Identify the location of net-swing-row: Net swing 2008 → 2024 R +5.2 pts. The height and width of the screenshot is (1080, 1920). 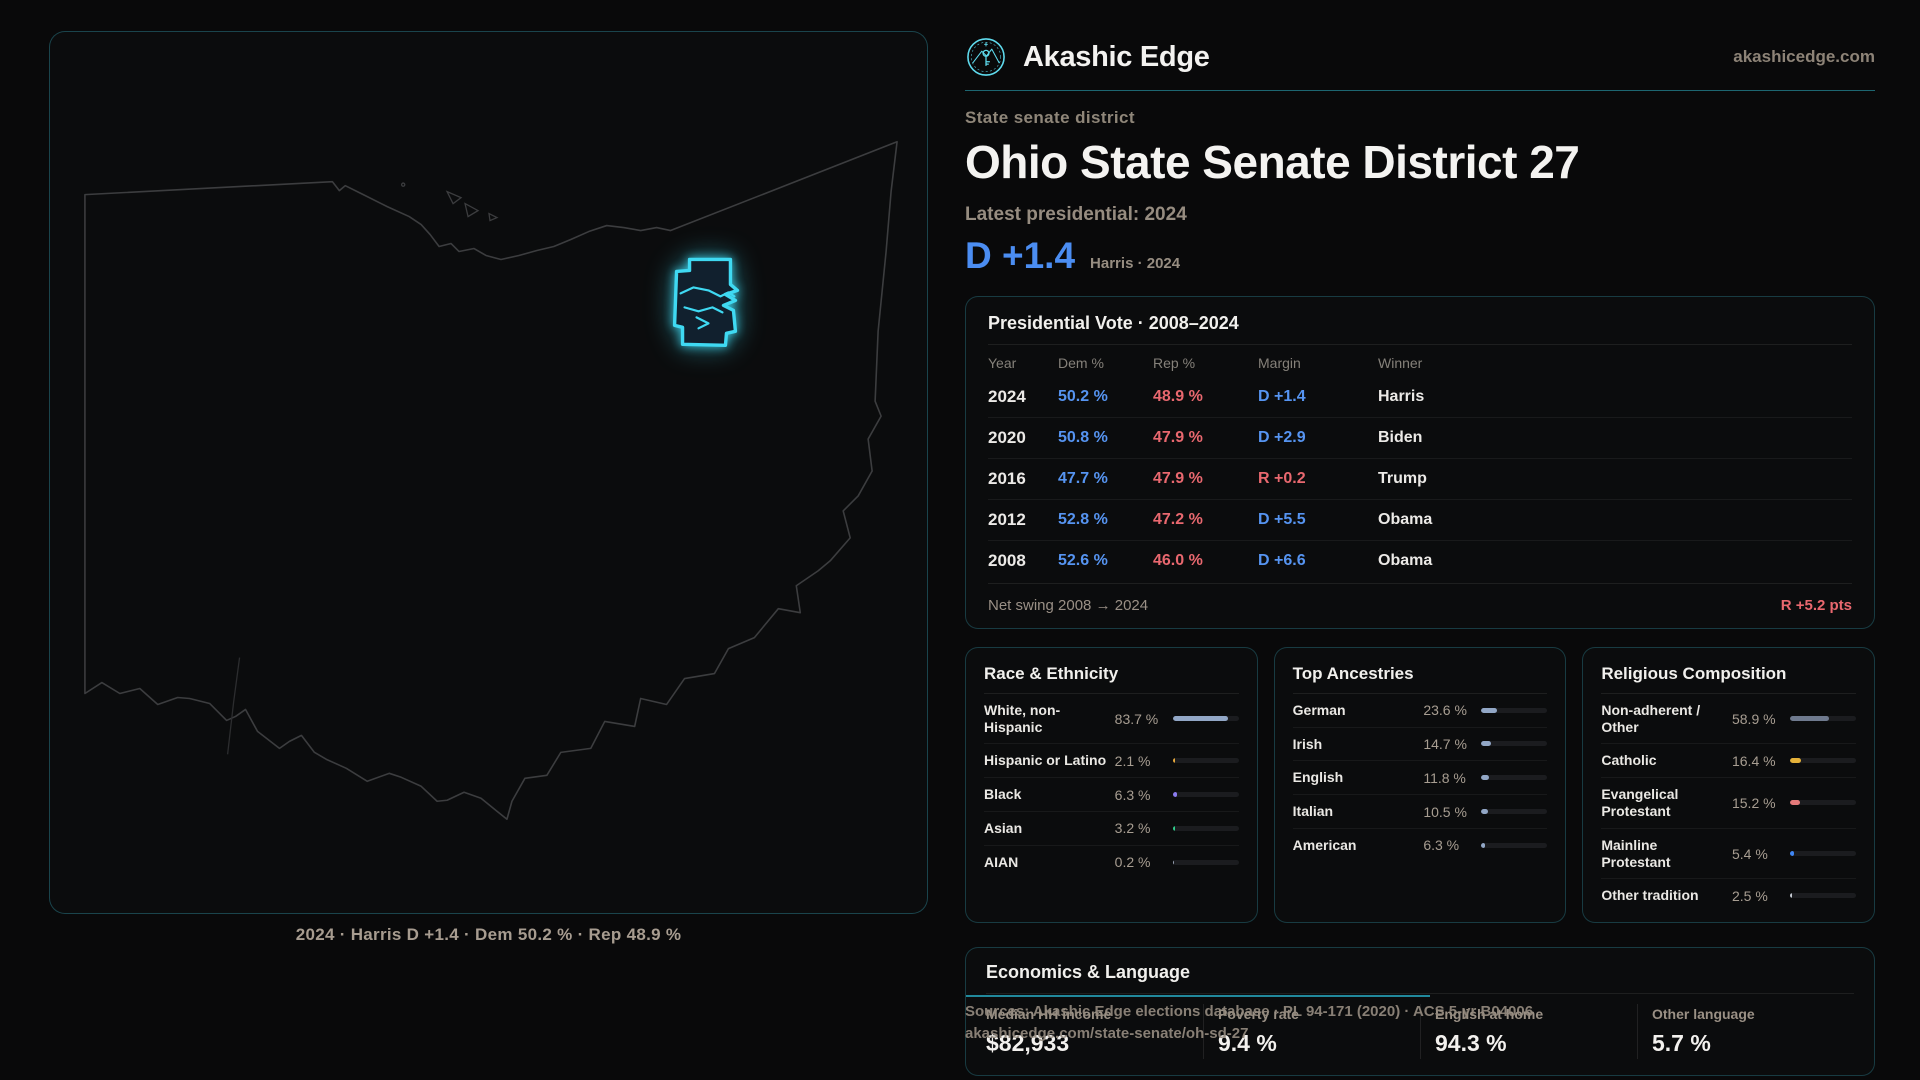
(1420, 598).